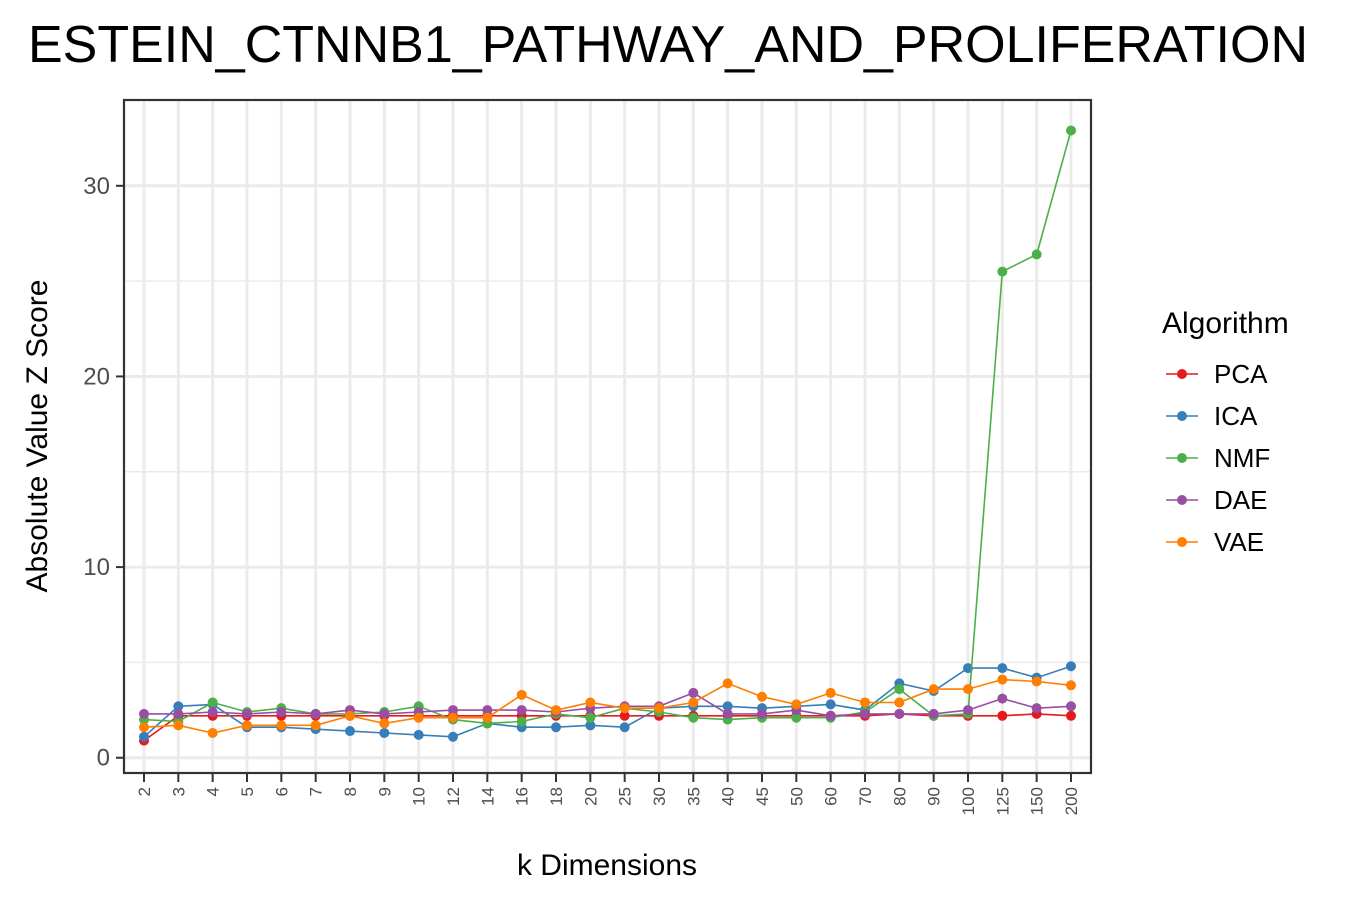  Describe the element at coordinates (625, 796) in the screenshot. I see `x-tick-label: 25` at that location.